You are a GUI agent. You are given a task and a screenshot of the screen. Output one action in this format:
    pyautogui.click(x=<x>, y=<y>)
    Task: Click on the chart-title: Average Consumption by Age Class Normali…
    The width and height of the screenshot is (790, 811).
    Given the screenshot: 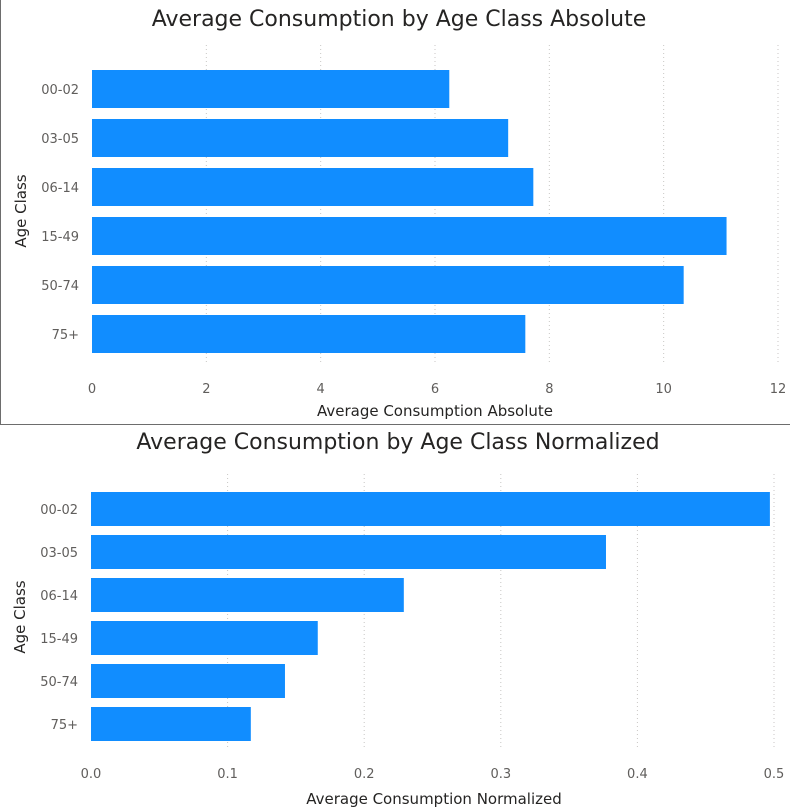 What is the action you would take?
    pyautogui.click(x=397, y=442)
    